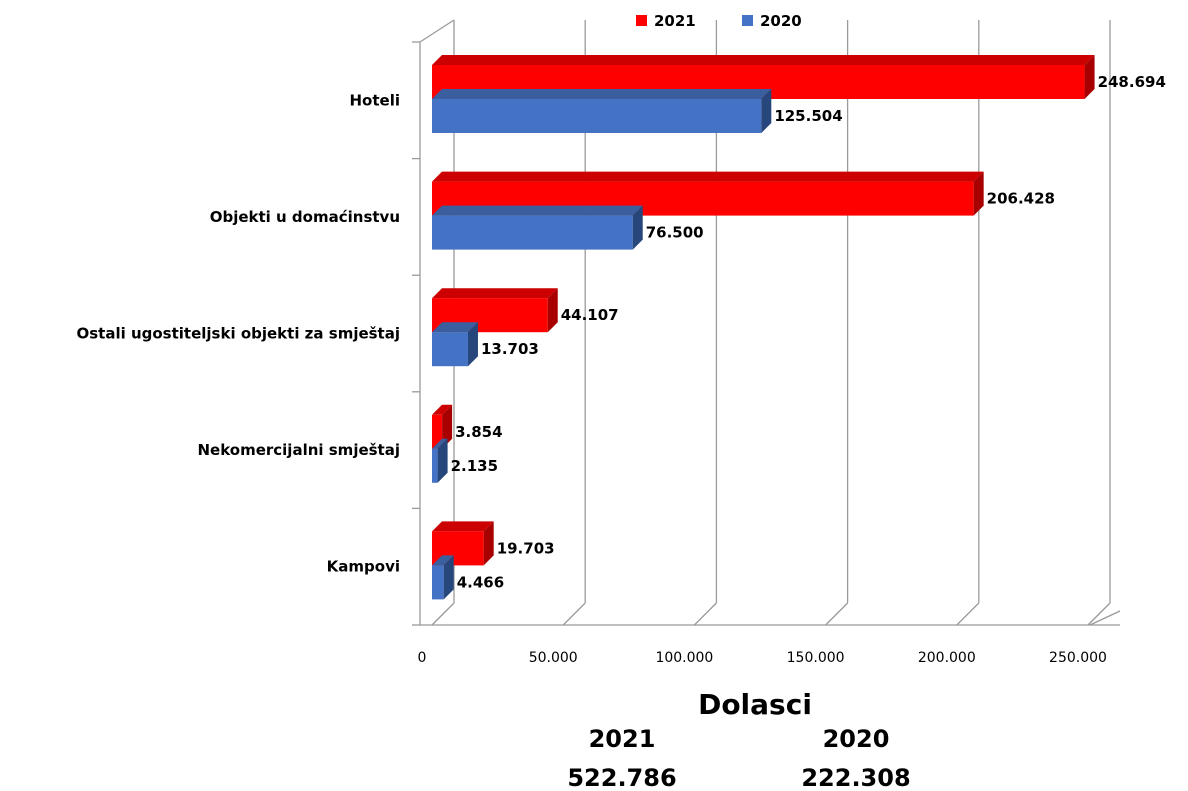 Image resolution: width=1188 pixels, height=791 pixels. Describe the element at coordinates (947, 658) in the screenshot. I see `x-tick-label: 200.000` at that location.